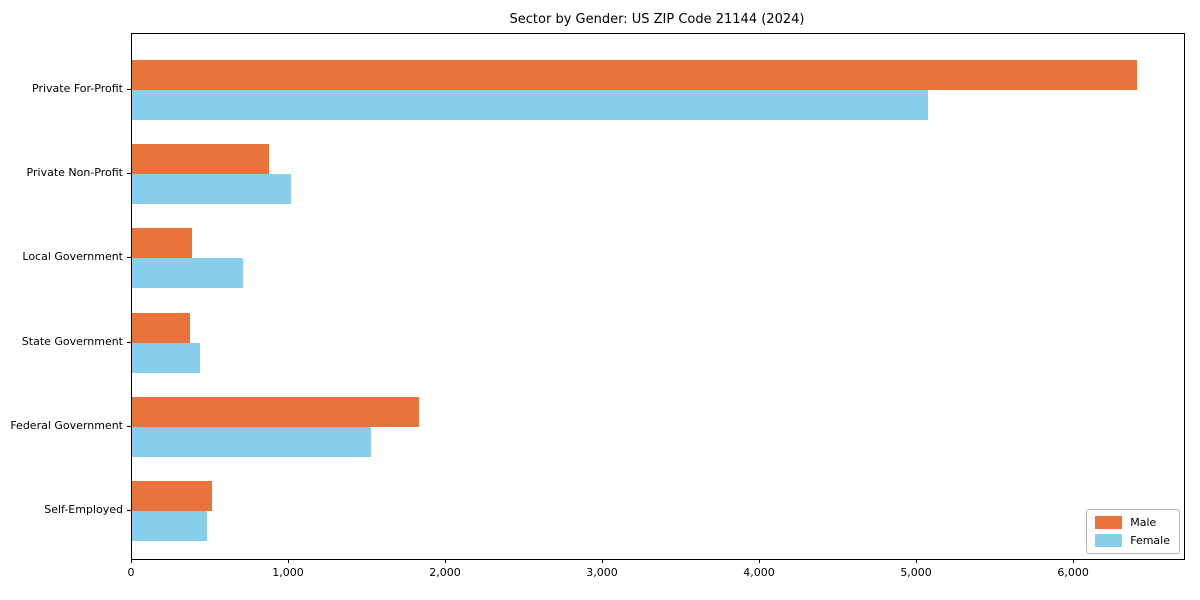  What do you see at coordinates (602, 572) in the screenshot?
I see `x-tick-label: 3,000` at bounding box center [602, 572].